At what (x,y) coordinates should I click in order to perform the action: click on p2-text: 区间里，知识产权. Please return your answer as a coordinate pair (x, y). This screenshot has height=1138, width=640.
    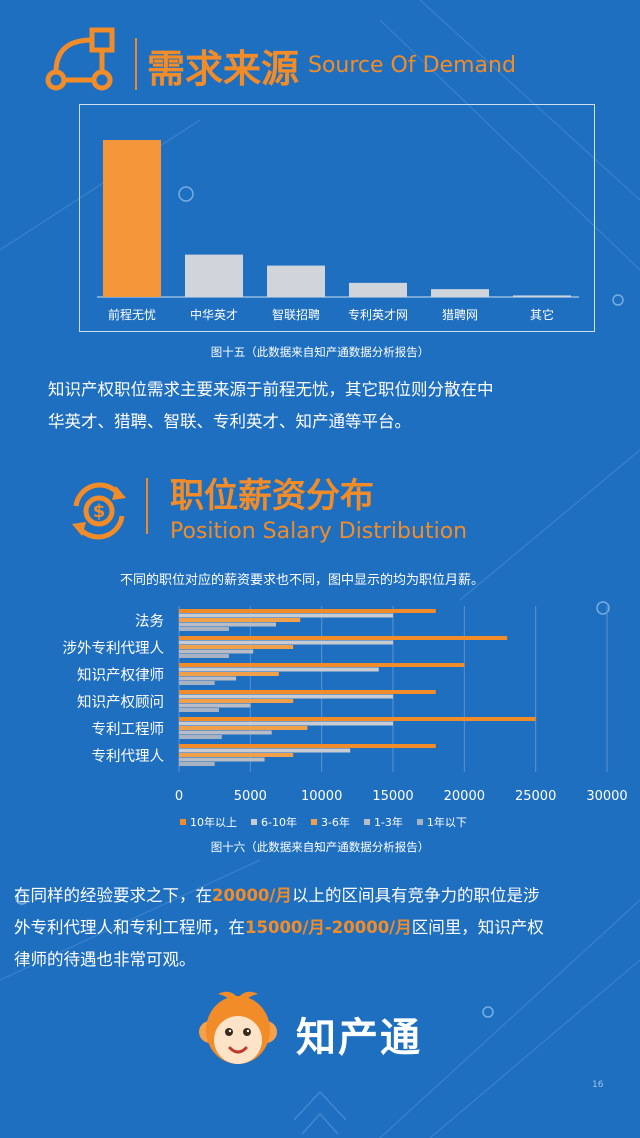
    Looking at the image, I should click on (477, 927).